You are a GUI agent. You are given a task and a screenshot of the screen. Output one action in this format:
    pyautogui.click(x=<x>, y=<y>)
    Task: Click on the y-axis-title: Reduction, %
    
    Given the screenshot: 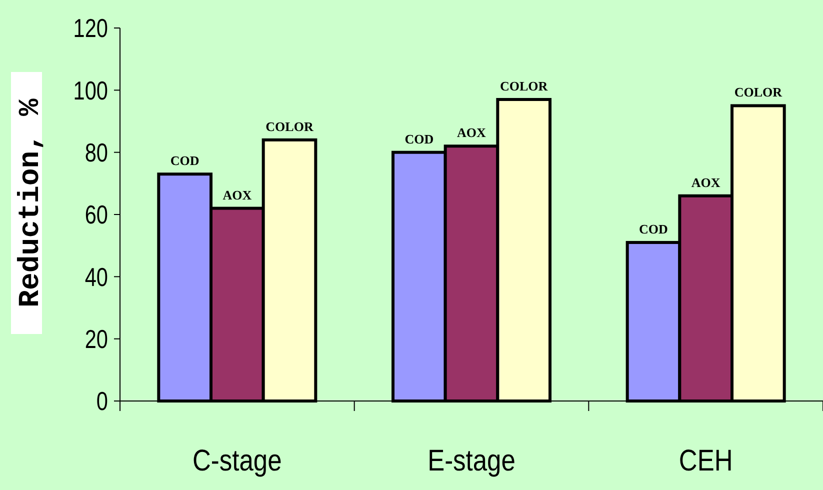 What is the action you would take?
    pyautogui.click(x=31, y=203)
    